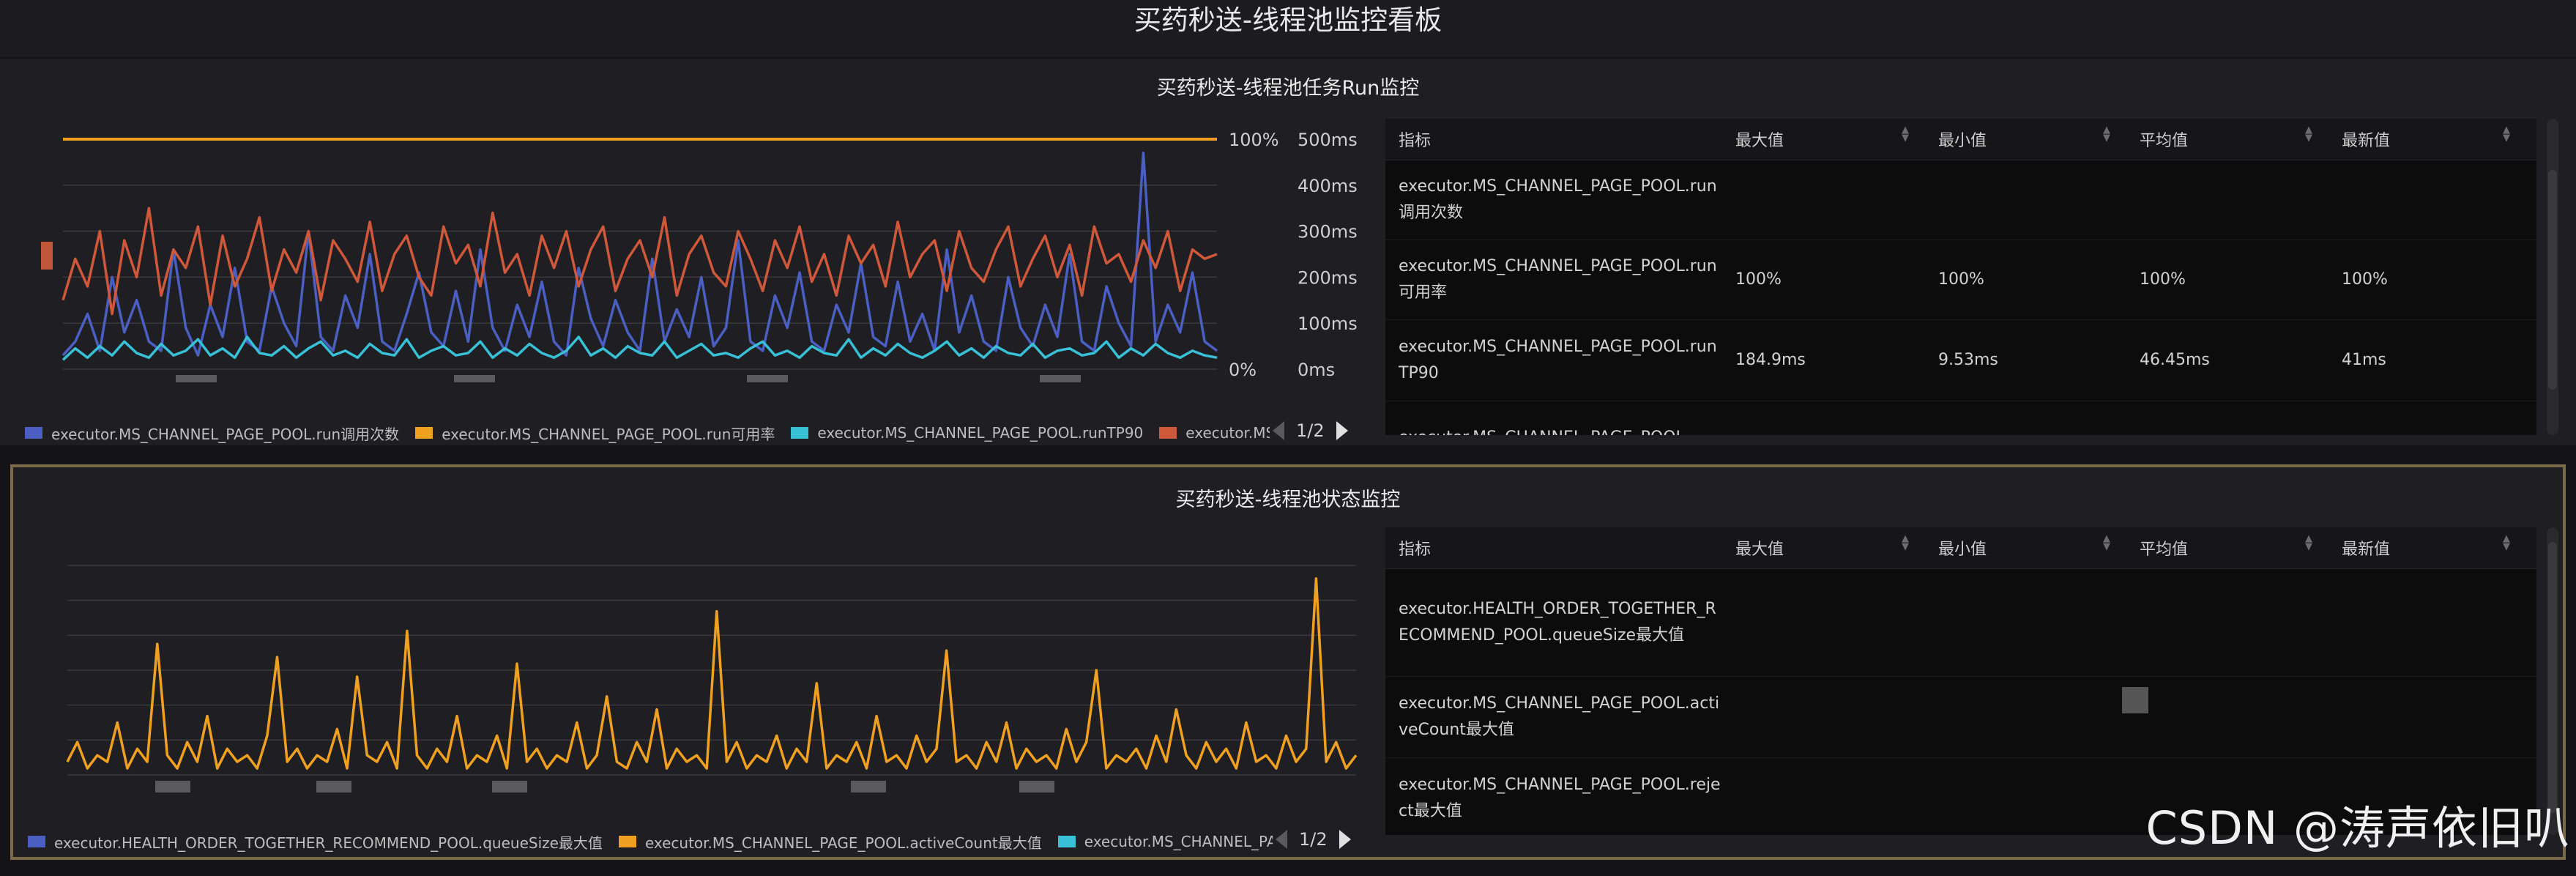 This screenshot has width=2576, height=876. Describe the element at coordinates (1759, 550) in the screenshot. I see `column-header-label: 最大值` at that location.